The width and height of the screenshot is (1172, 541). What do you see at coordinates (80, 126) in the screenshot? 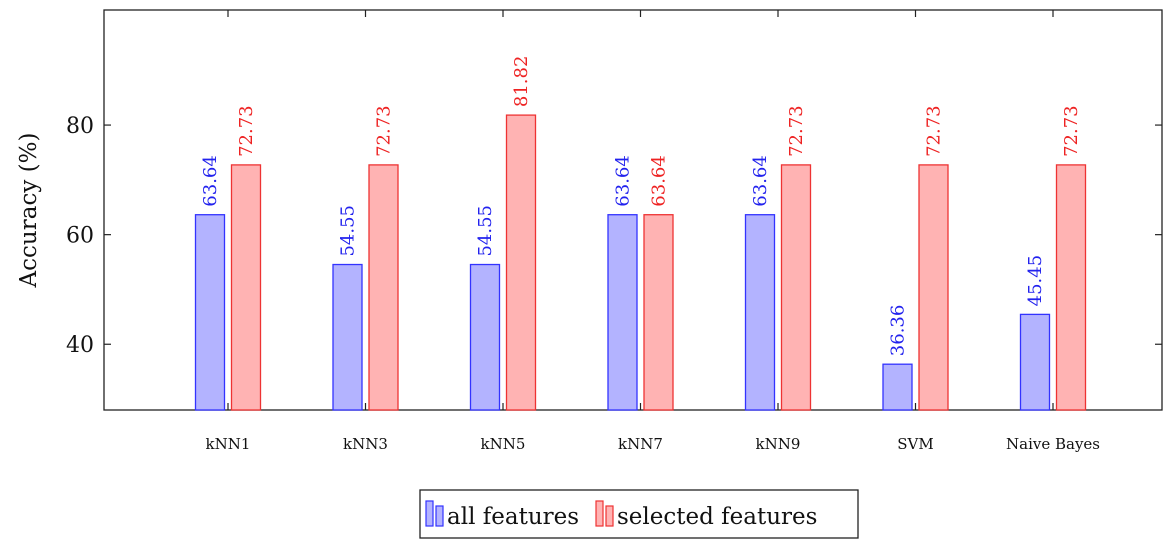
I see `y-tick-label: 80` at bounding box center [80, 126].